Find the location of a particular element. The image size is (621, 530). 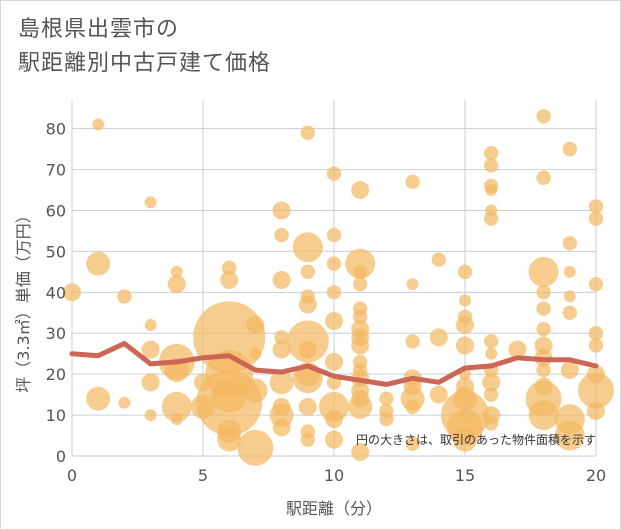

x-tick-label: 5 is located at coordinates (203, 475).